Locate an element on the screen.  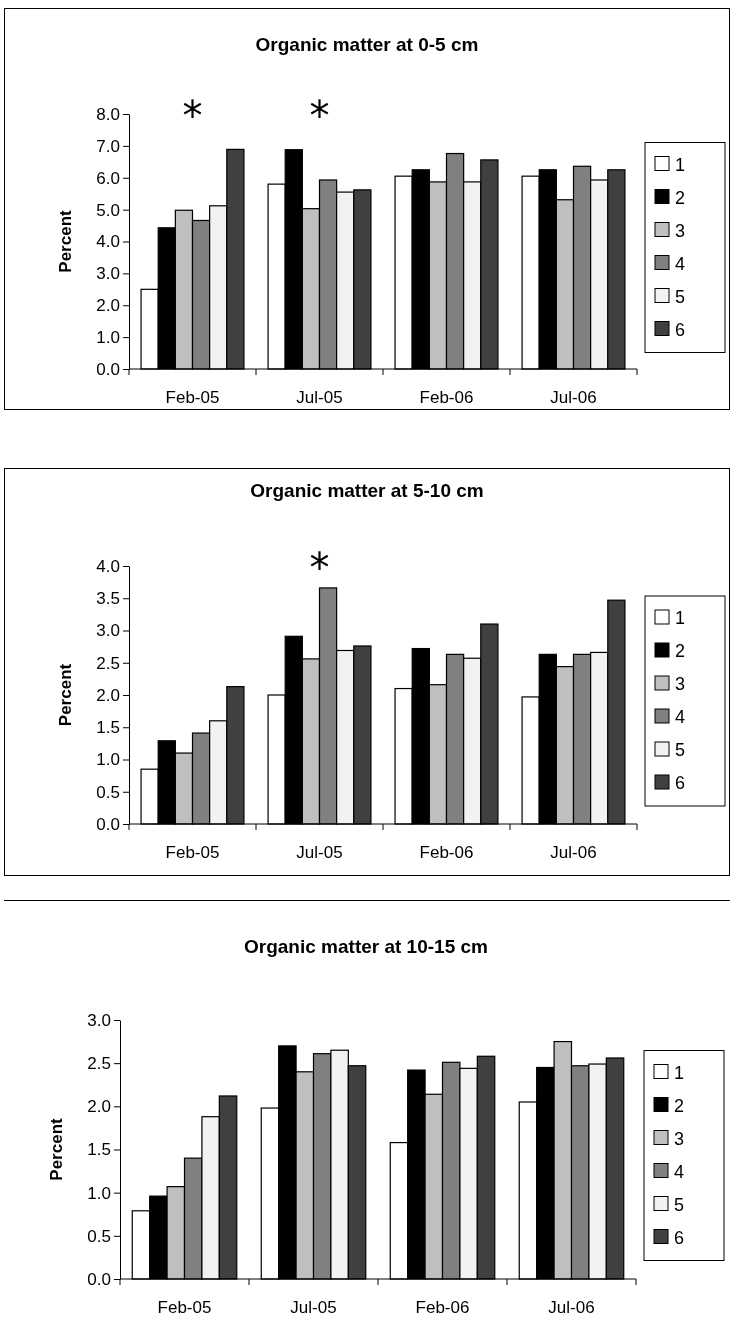
chart-title: Organic matter at 10-15 cm is located at coordinates (366, 946).